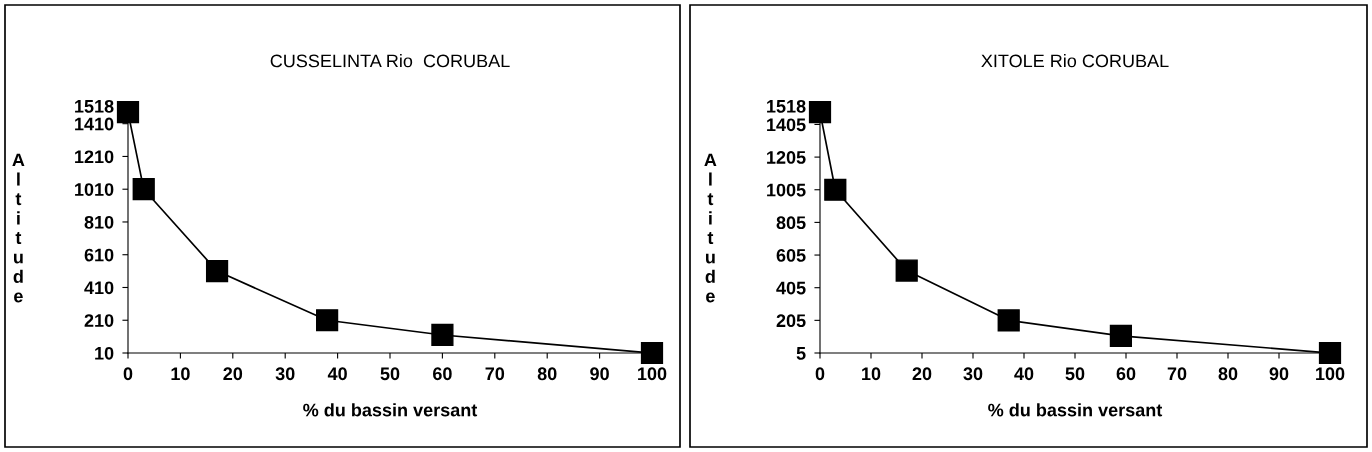  Describe the element at coordinates (104, 353) in the screenshot. I see `y-tick-label: 10` at that location.